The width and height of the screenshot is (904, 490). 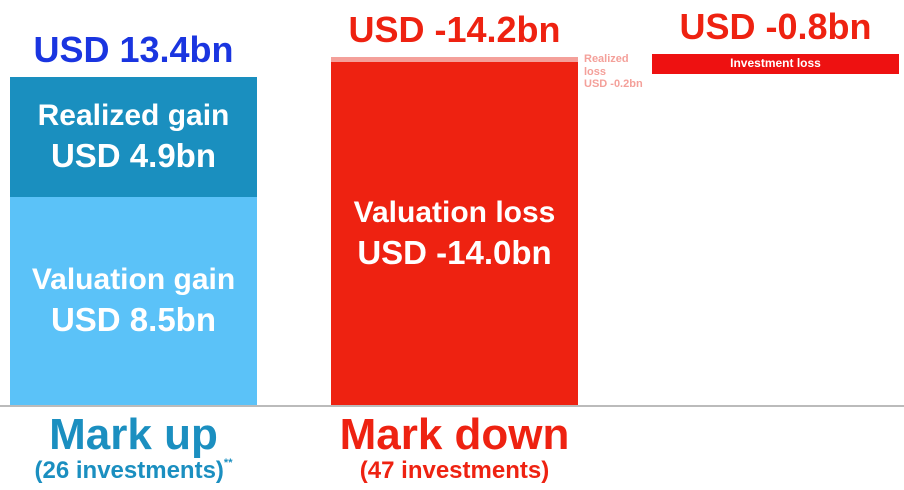 I want to click on segment-label: Valuation gain USD 8.5bn, so click(x=133, y=301).